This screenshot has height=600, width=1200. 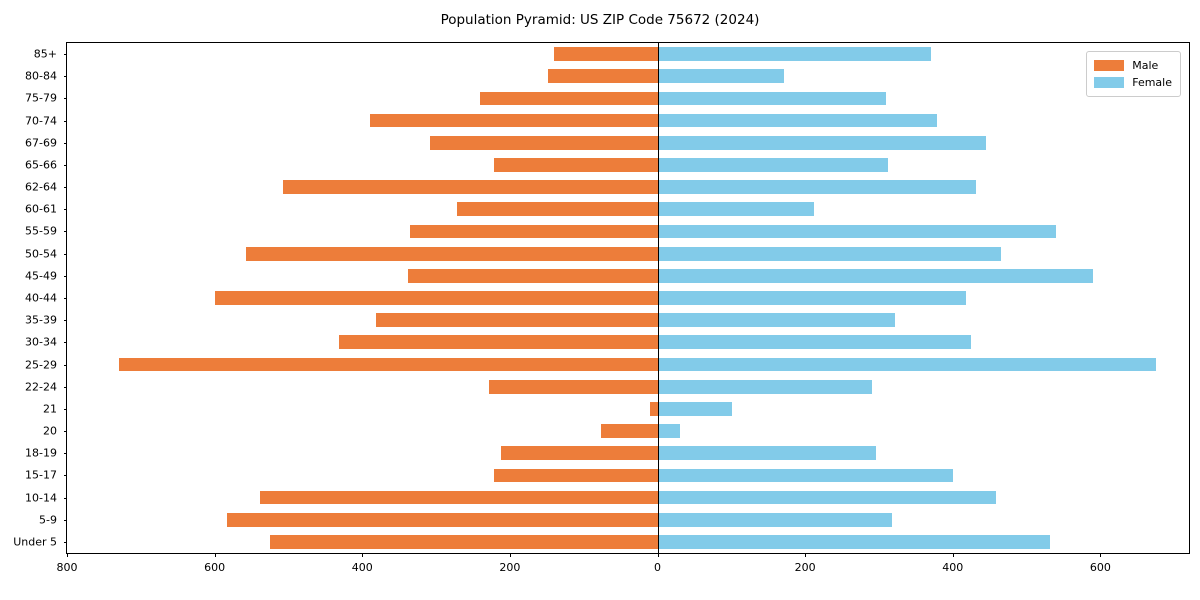 What do you see at coordinates (41, 453) in the screenshot?
I see `y-axis-tick-label: 18-19` at bounding box center [41, 453].